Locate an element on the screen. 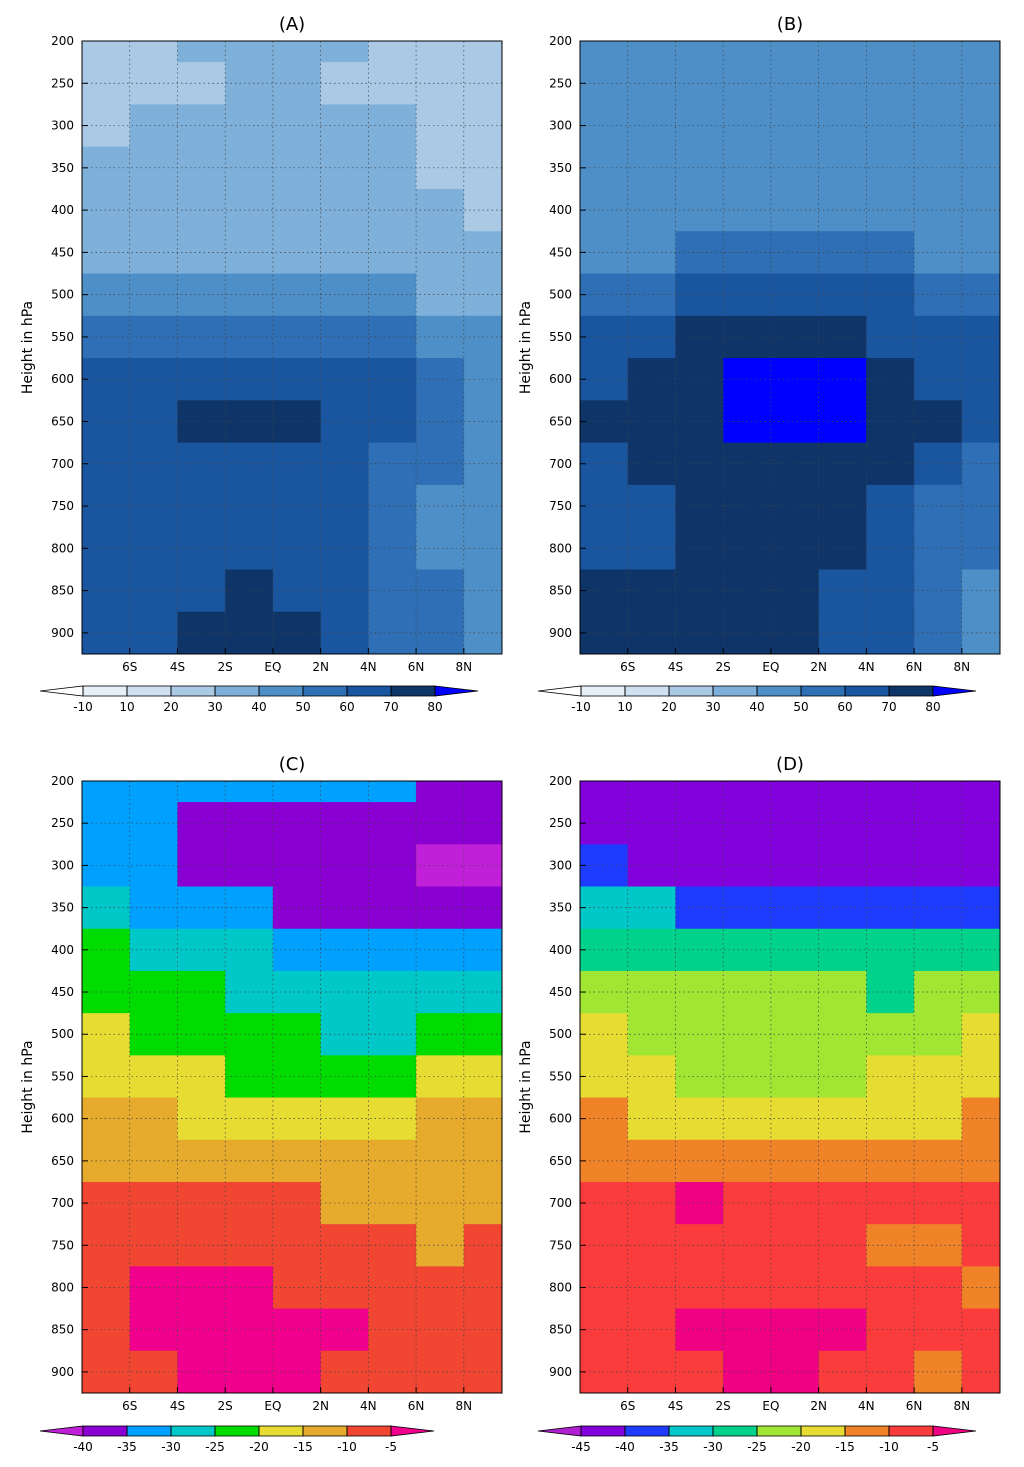 The height and width of the screenshot is (1467, 1024). colorbar-label: 30 is located at coordinates (712, 707).